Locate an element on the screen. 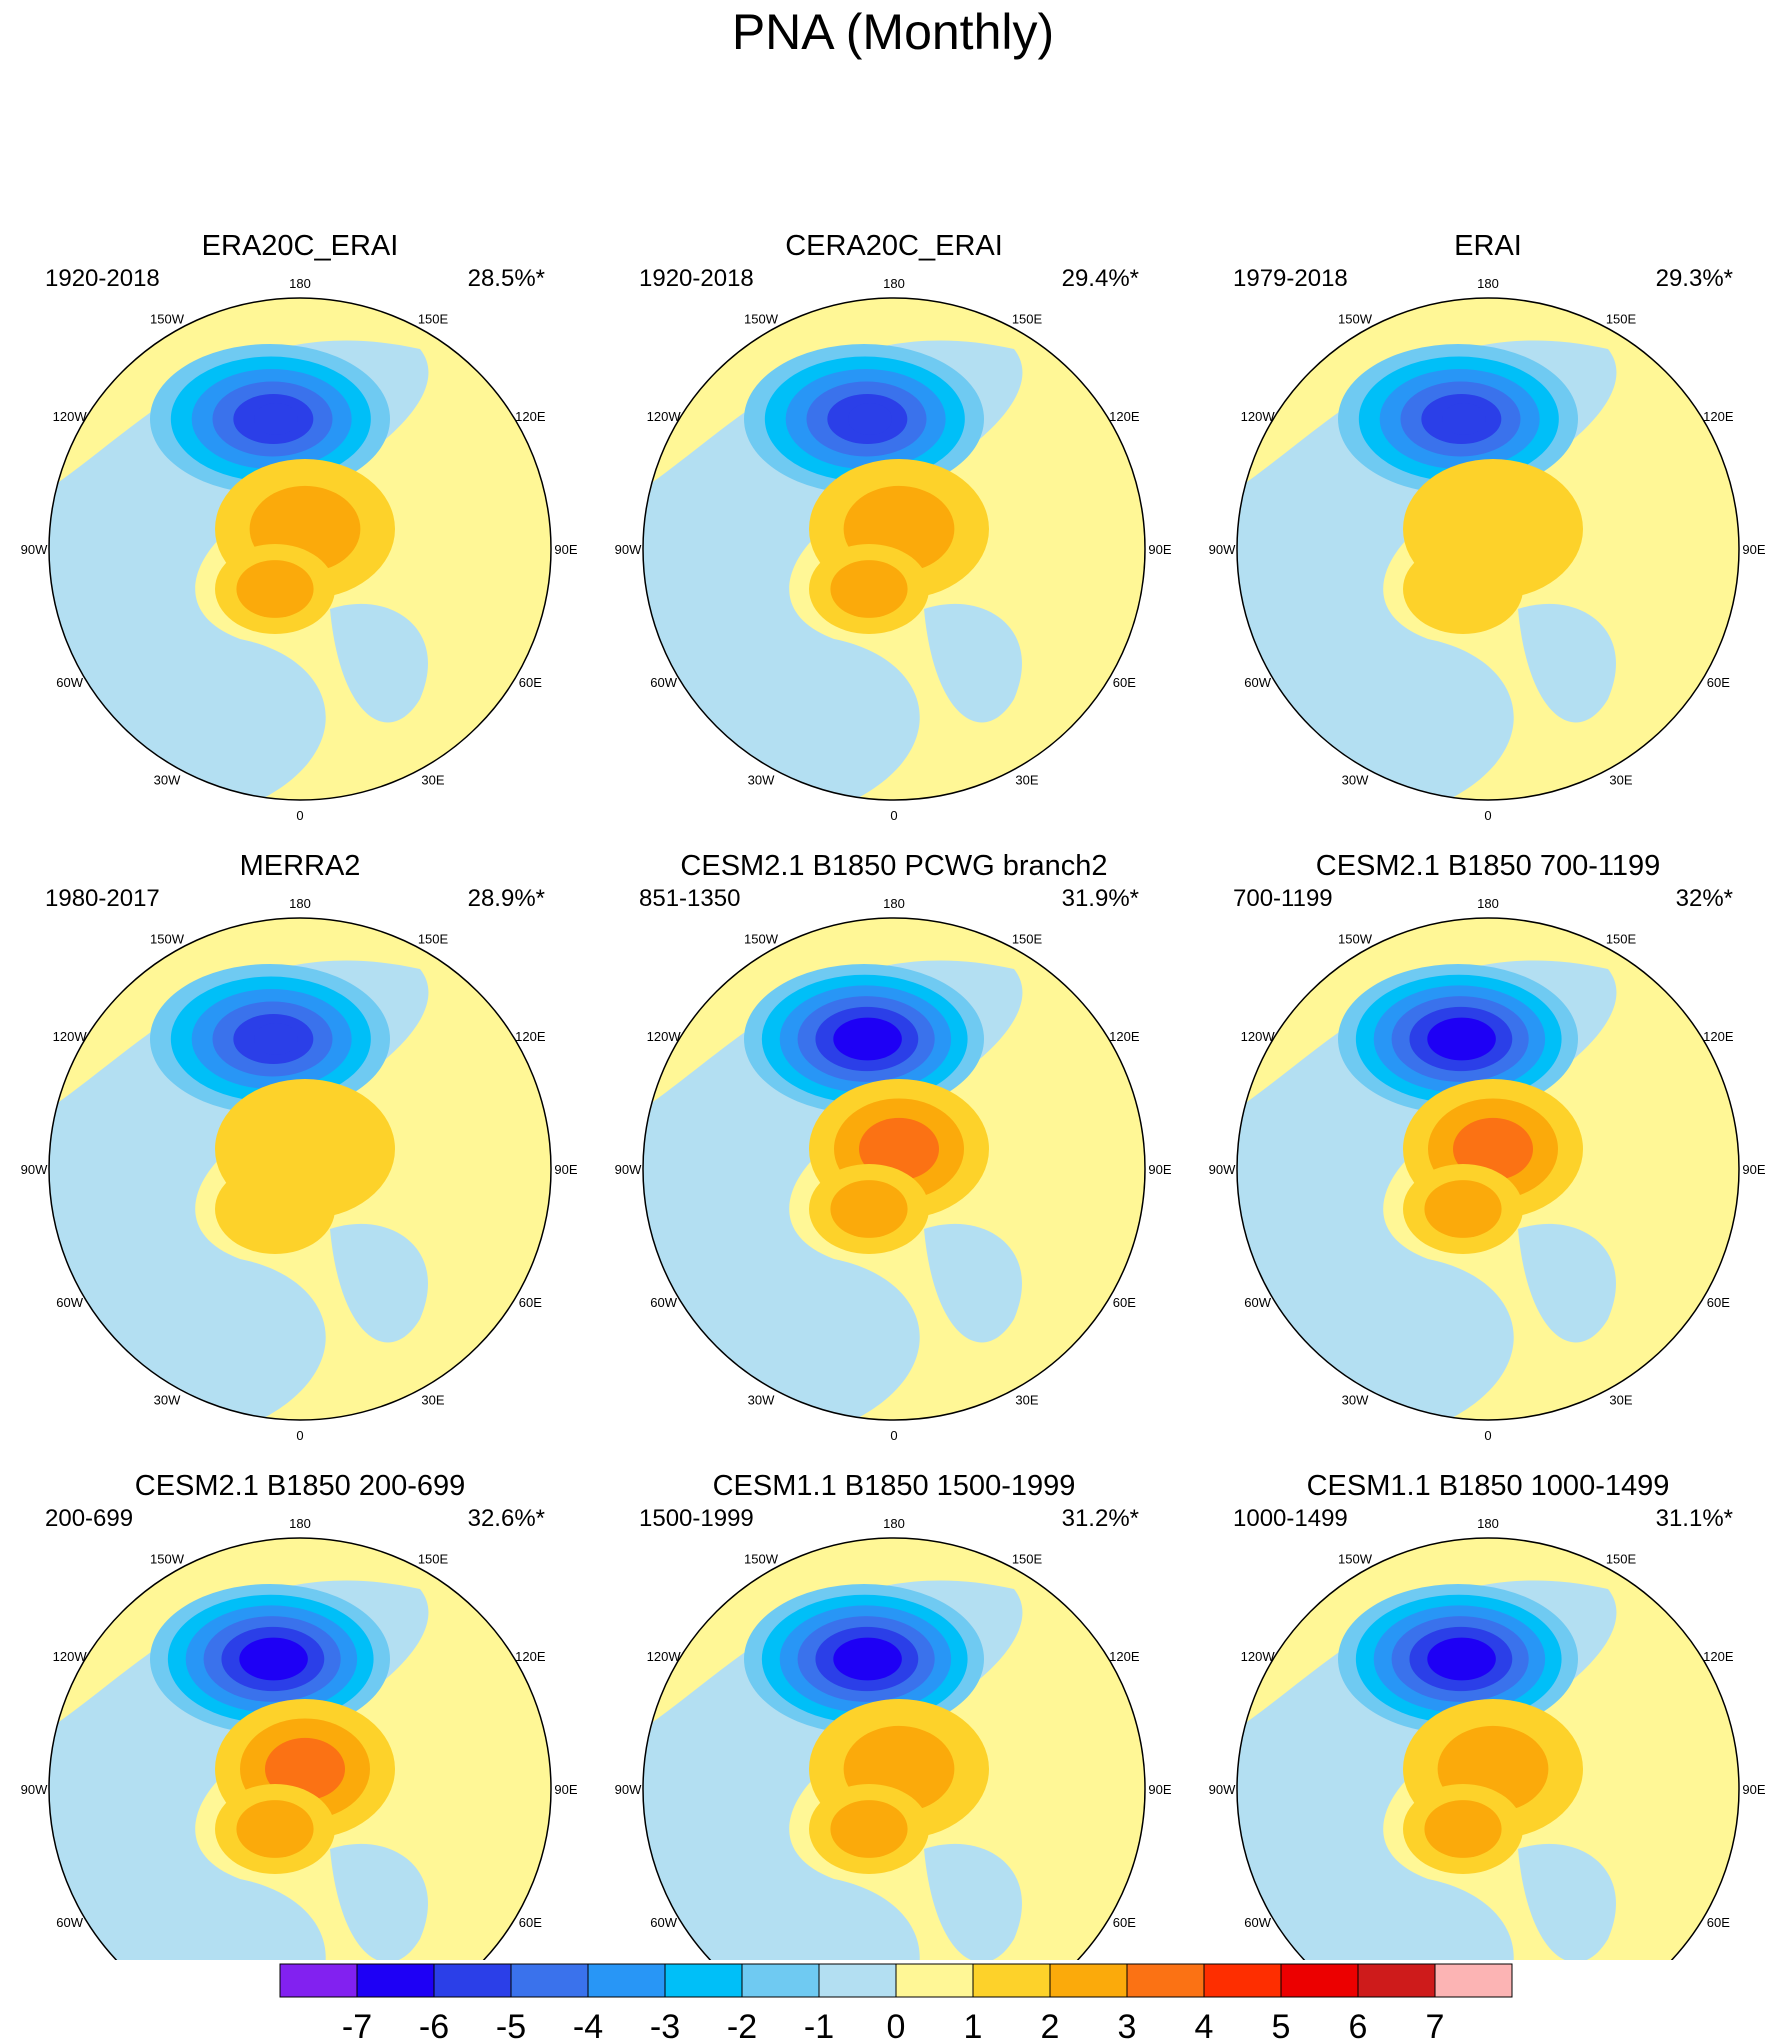  colorbar: -7 -6 -5 -4 -3 -2 -1 0 1 2 3 4 5 6 7 is located at coordinates (896, 2002).